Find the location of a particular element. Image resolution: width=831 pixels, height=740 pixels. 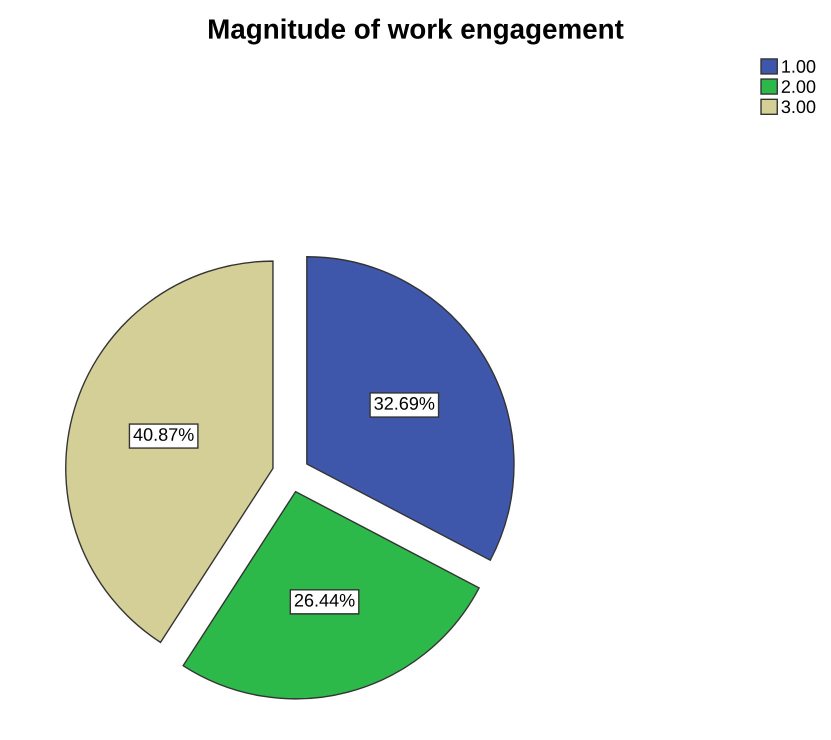

legend-label: 2.00 is located at coordinates (799, 87).